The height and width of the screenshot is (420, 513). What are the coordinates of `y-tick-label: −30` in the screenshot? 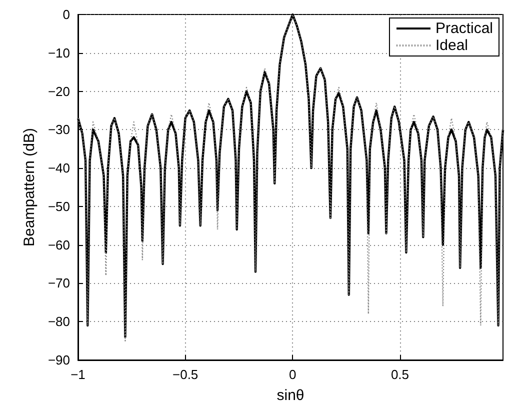 It's located at (59, 130).